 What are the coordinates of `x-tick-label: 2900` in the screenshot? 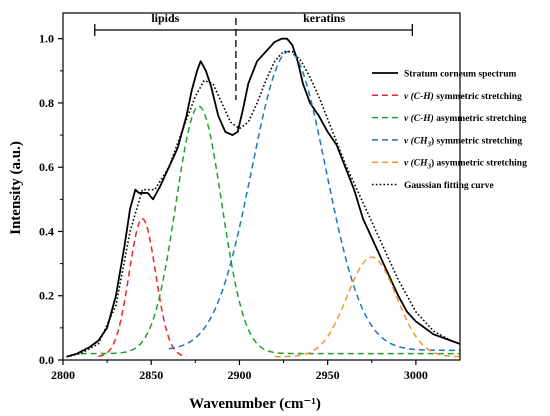 It's located at (239, 375).